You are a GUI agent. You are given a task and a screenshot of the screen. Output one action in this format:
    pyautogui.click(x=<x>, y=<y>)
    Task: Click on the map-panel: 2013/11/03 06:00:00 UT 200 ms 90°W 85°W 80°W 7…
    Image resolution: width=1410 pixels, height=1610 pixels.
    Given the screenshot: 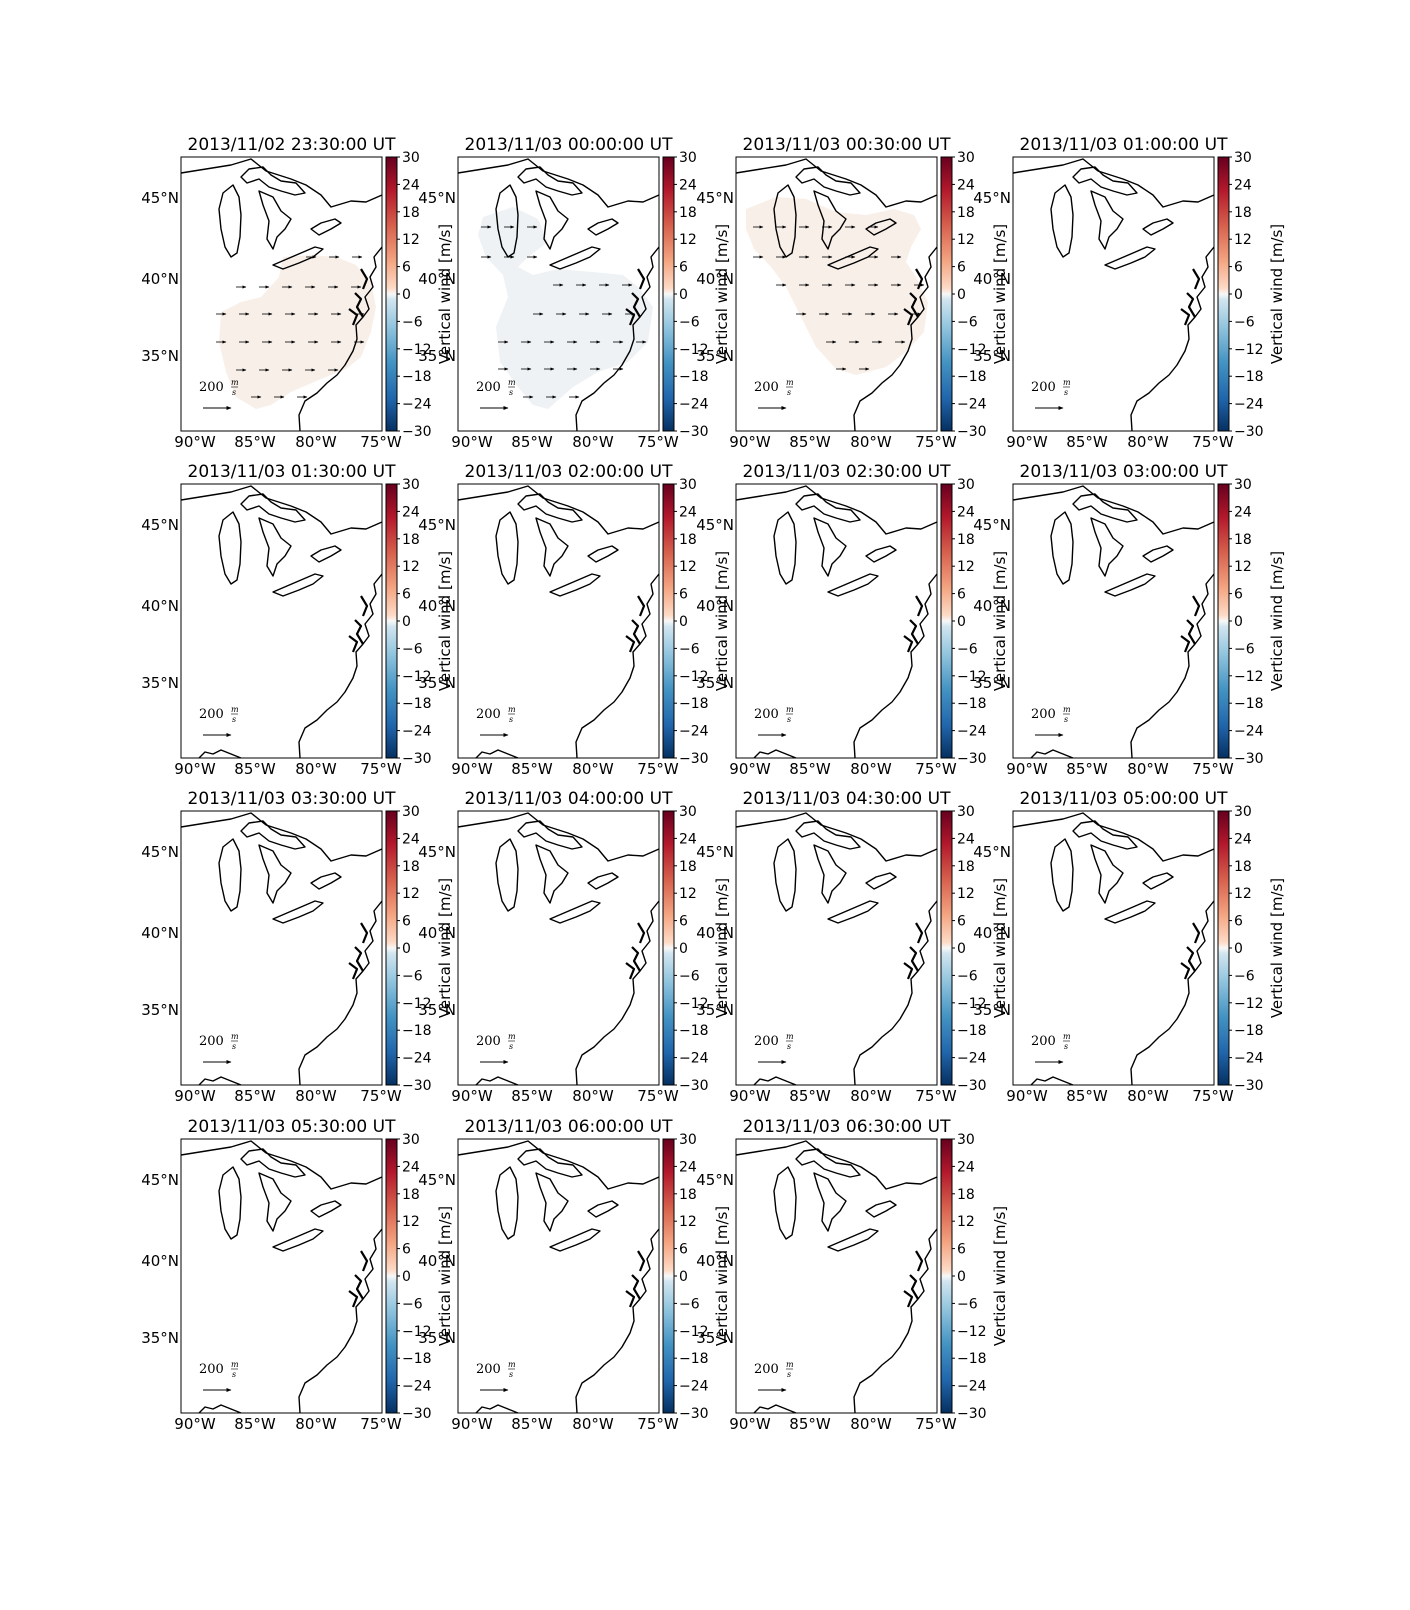 What is the action you would take?
    pyautogui.click(x=574, y=1275)
    